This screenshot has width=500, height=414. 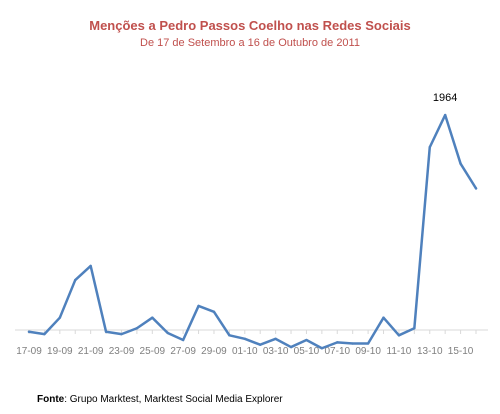 I want to click on x-tick-label: 01-10, so click(x=245, y=351).